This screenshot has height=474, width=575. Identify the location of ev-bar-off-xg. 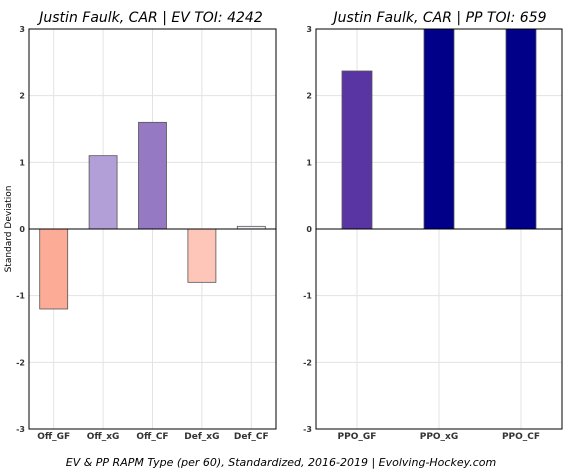
(103, 192).